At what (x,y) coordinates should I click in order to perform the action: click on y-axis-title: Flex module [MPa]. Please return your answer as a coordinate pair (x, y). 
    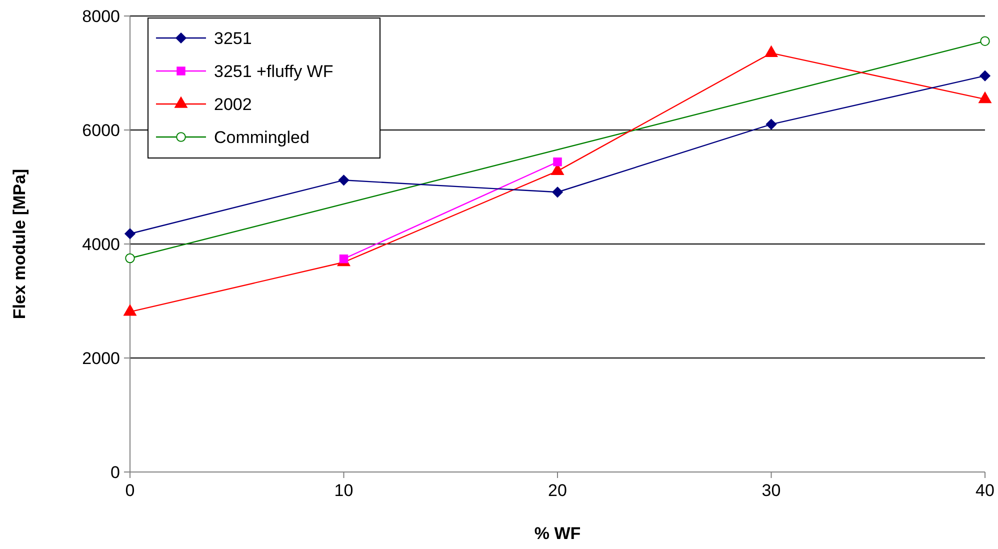
    Looking at the image, I should click on (19, 244).